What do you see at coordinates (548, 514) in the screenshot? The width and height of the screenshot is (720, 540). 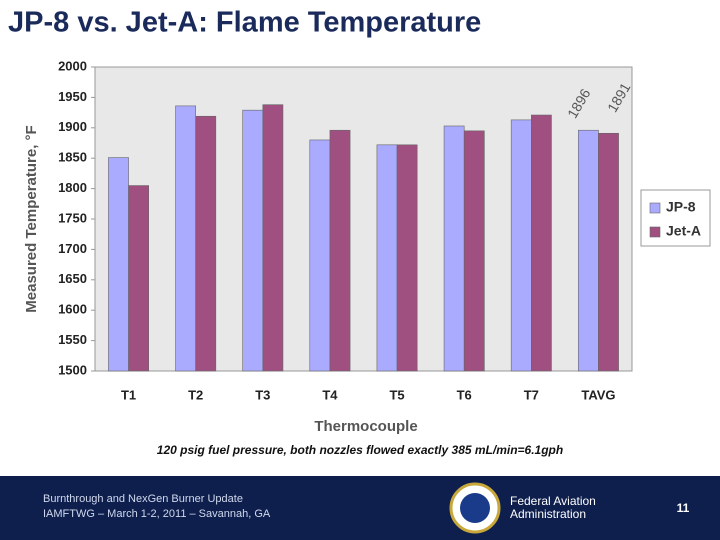 I see `agency-name: Administration` at bounding box center [548, 514].